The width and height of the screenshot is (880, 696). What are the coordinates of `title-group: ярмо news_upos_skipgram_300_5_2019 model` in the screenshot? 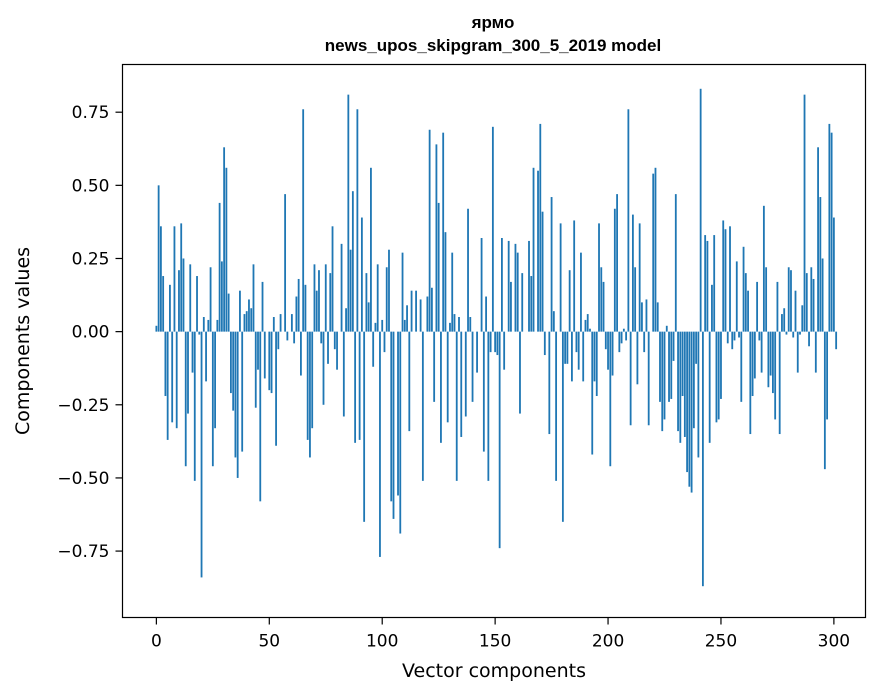 It's located at (493, 34).